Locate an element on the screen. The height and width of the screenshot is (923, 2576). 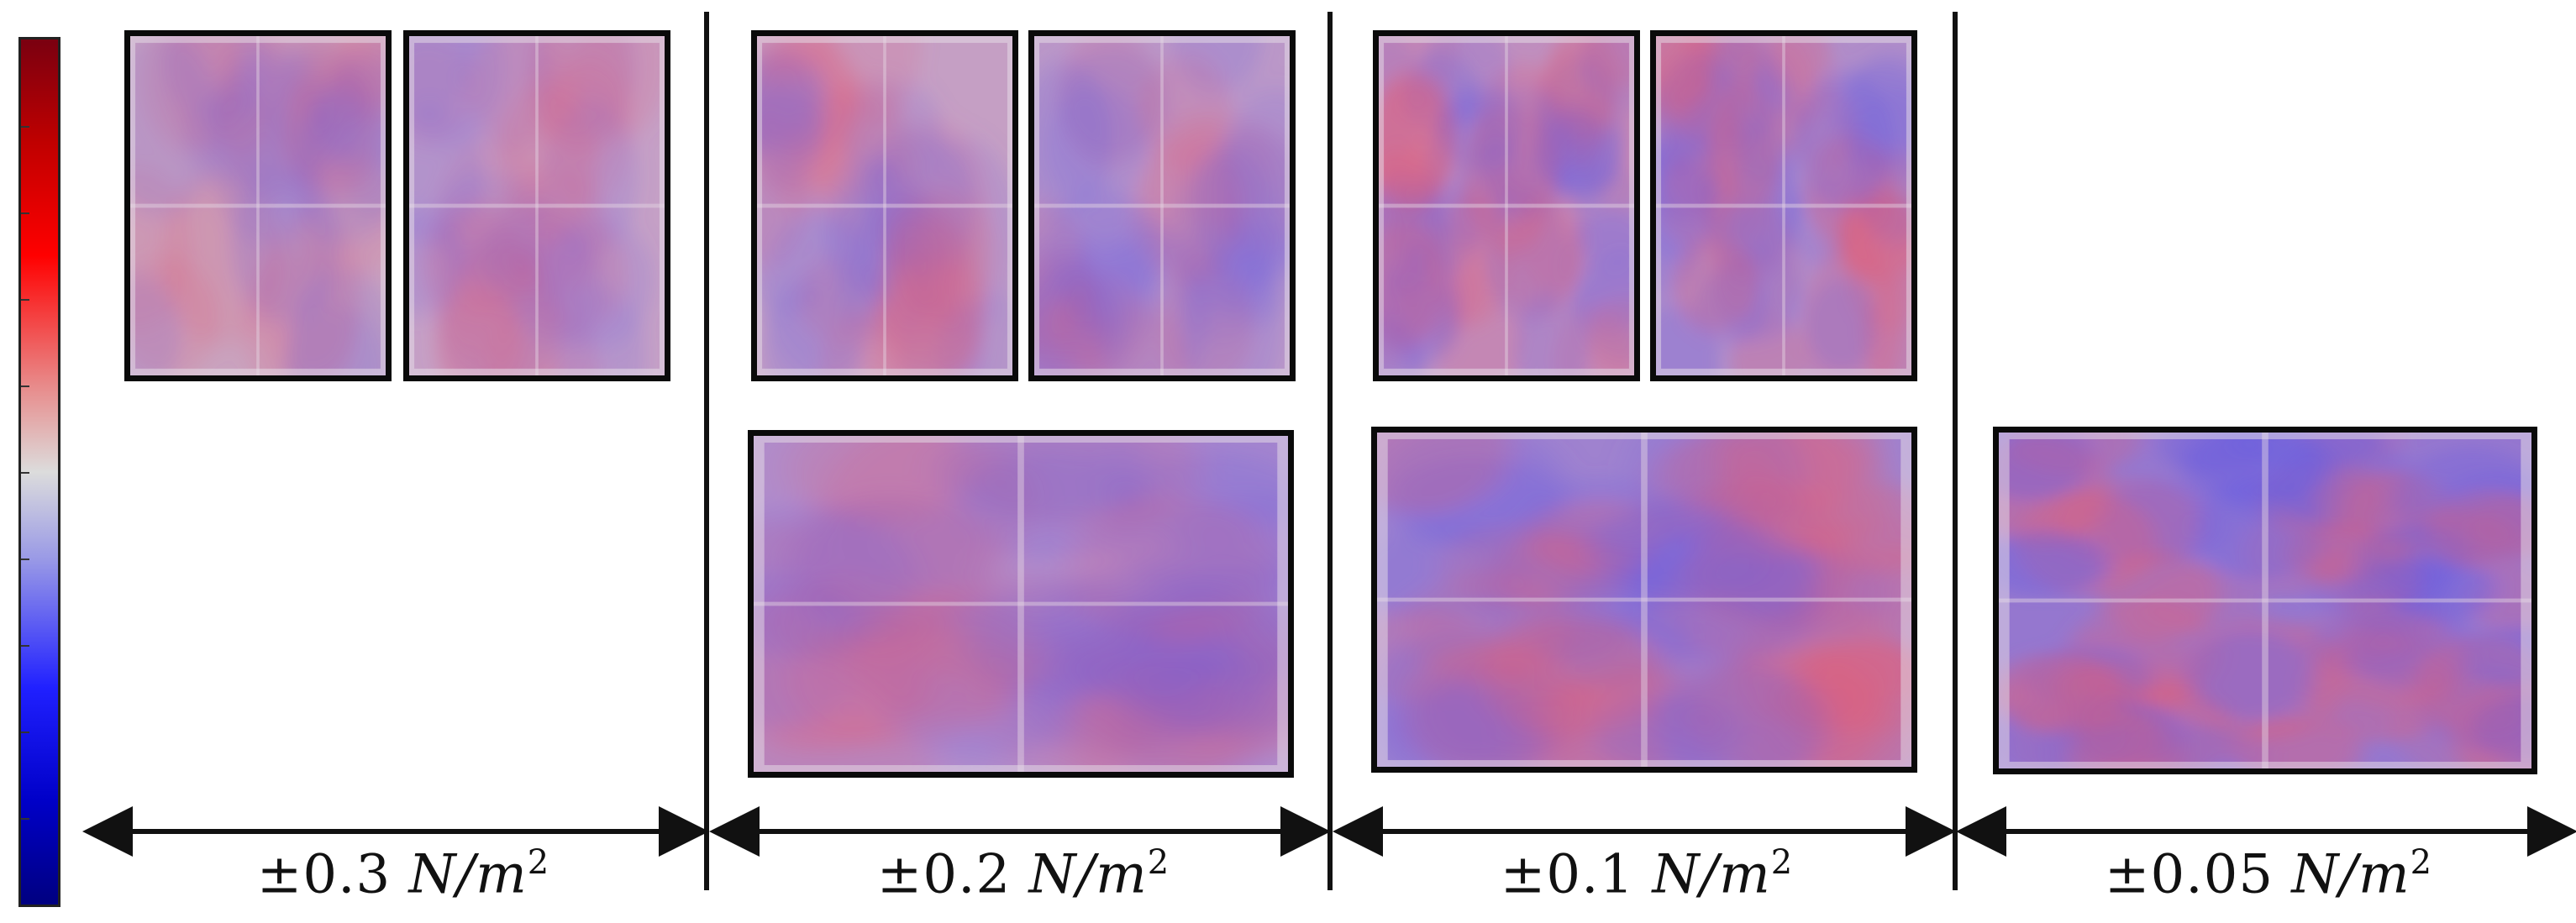
panel-g01-top-left is located at coordinates (1506, 205).